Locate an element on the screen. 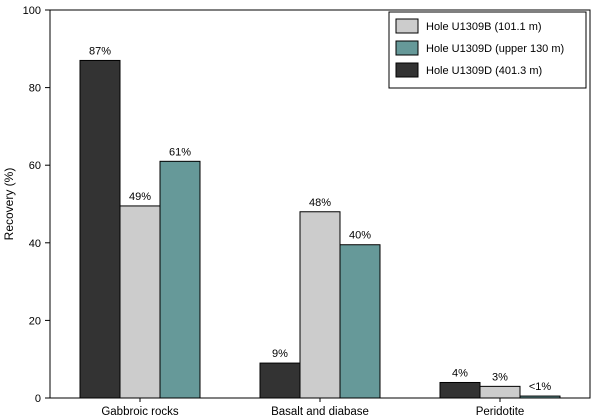  data-label: 48% is located at coordinates (320, 203).